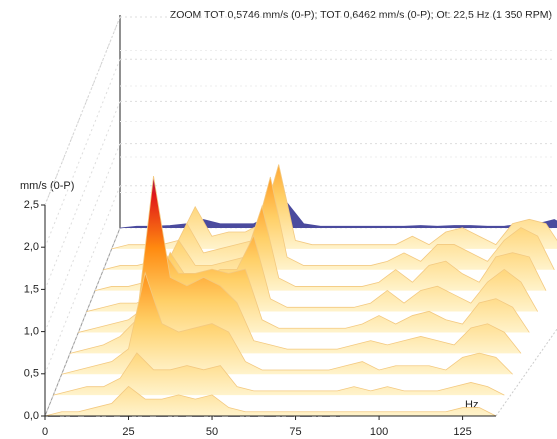  What do you see at coordinates (379, 432) in the screenshot?
I see `x-tick-label: 100` at bounding box center [379, 432].